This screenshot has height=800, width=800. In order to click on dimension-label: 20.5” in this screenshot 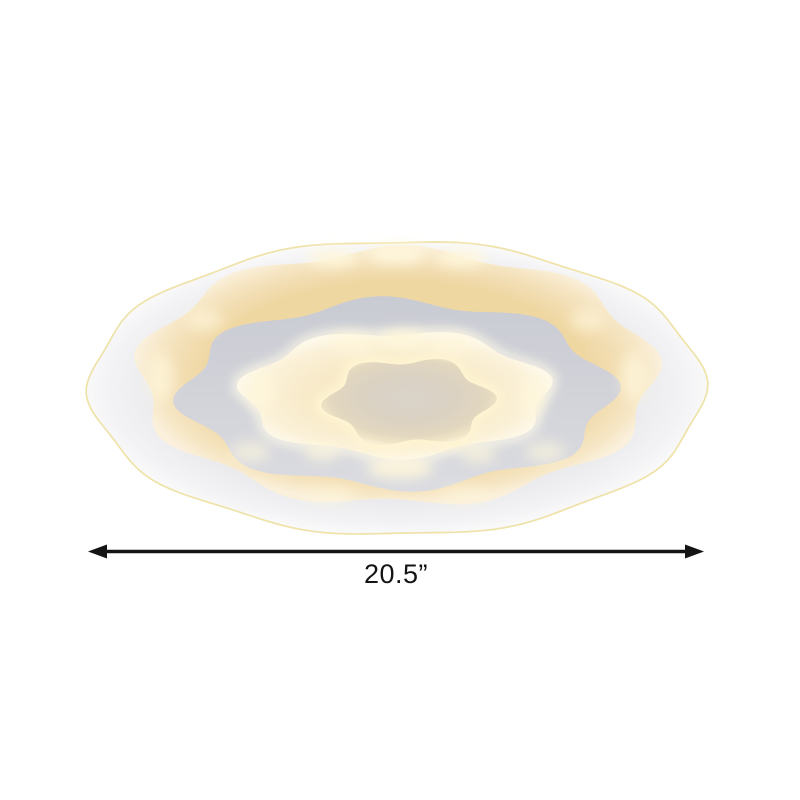, I will do `click(396, 574)`.